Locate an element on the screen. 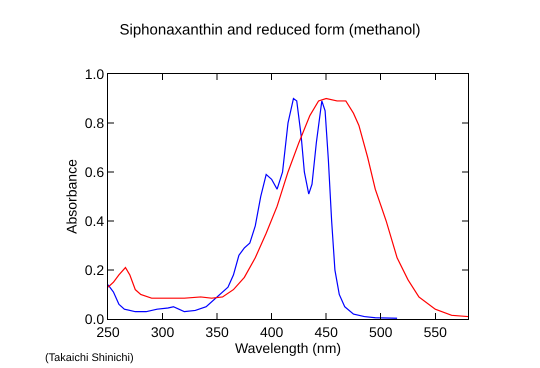  y-tick-label: 0.2 is located at coordinates (94, 270).